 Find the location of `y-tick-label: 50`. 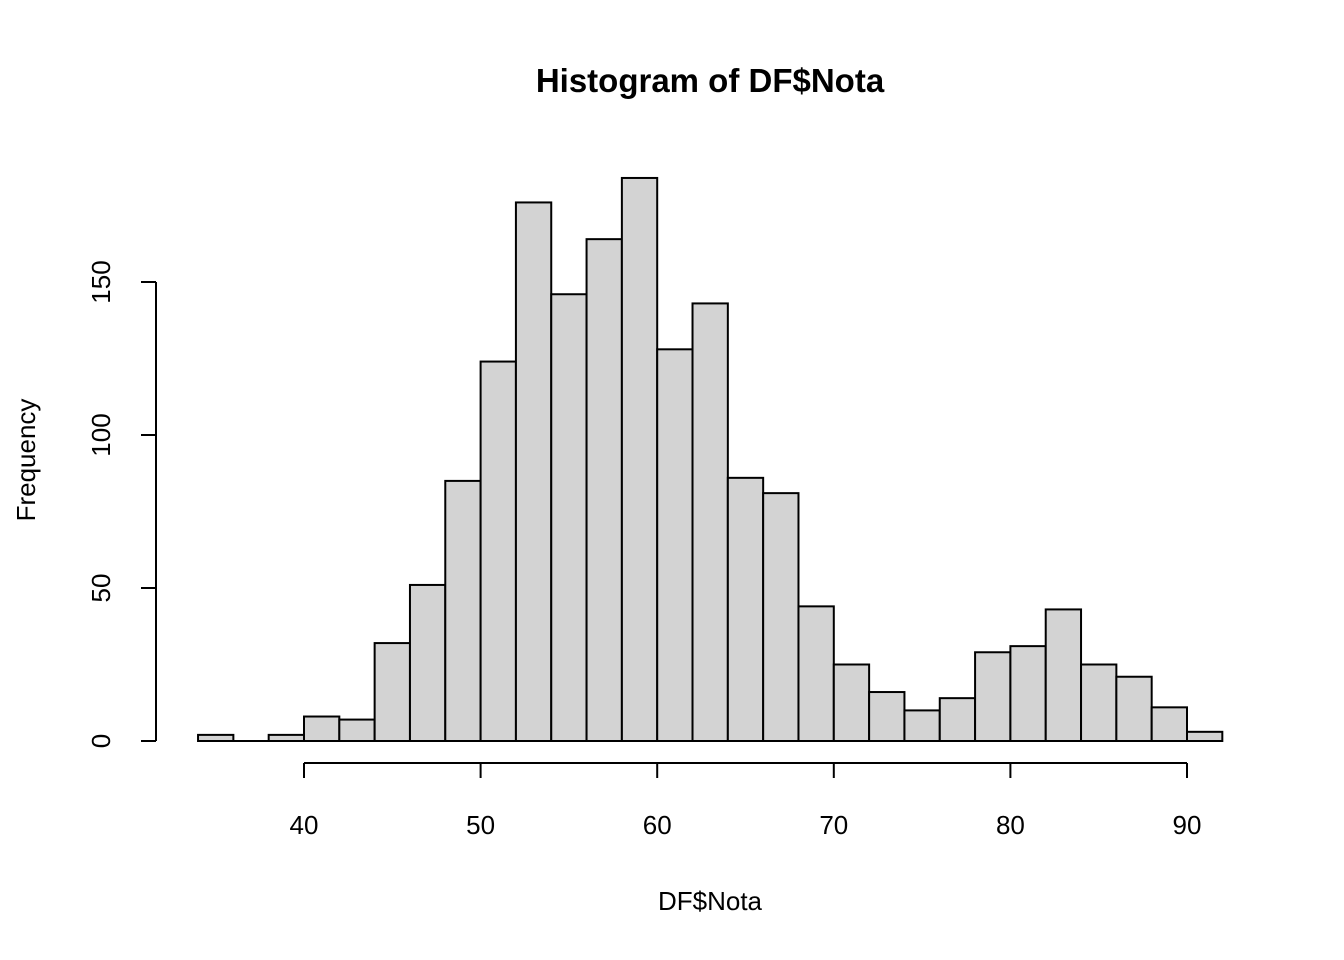

y-tick-label: 50 is located at coordinates (101, 588).